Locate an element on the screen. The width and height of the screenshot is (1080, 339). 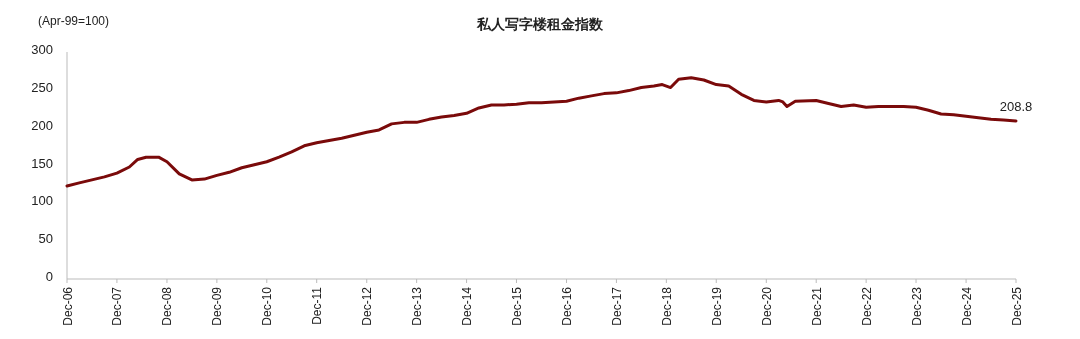
y-axis-title: (Apr-99=100) is located at coordinates (74, 21).